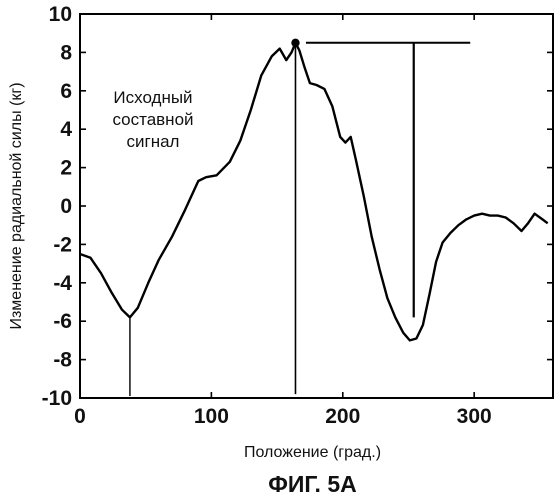  Describe the element at coordinates (474, 416) in the screenshot. I see `x-tick-label: 300` at that location.